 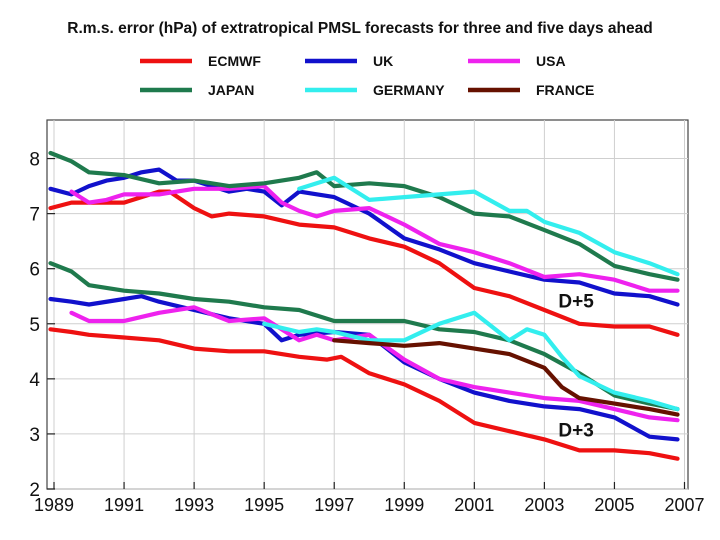 What do you see at coordinates (576, 366) in the screenshot?
I see `annotations: D+5 D+3` at bounding box center [576, 366].